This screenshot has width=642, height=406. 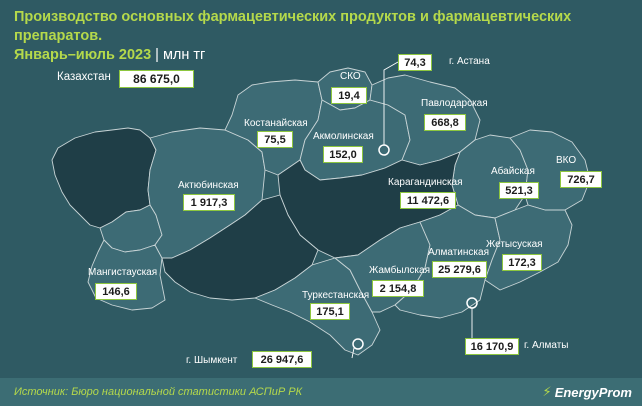 I want to click on zhetysu-value: 172,3, so click(x=522, y=262).